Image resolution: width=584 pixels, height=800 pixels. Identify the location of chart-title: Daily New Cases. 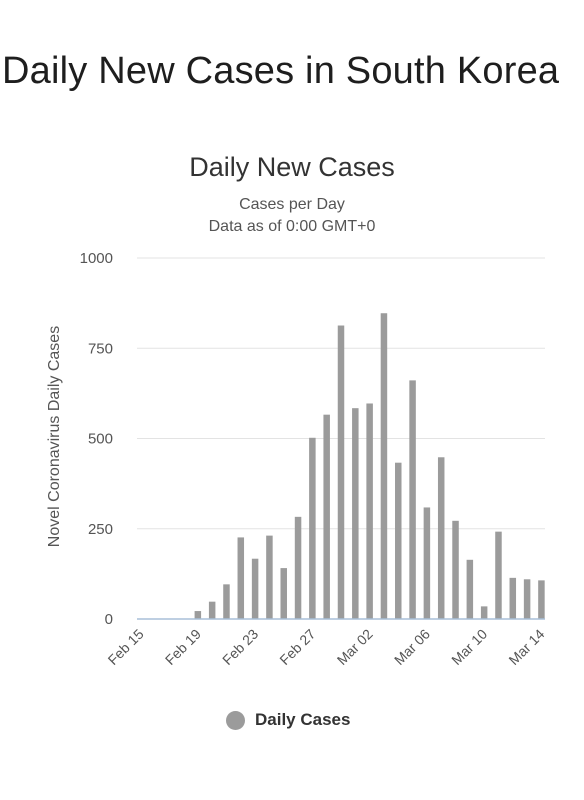
(292, 167).